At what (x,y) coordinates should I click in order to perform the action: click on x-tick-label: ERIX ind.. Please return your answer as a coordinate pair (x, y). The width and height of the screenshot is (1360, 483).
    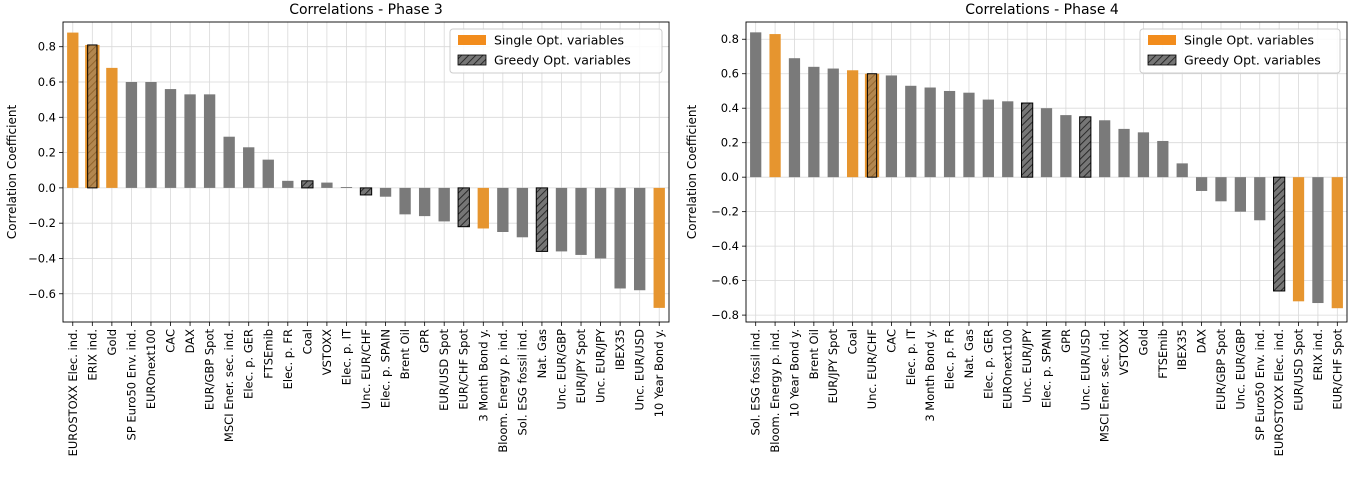
    Looking at the image, I should click on (92, 355).